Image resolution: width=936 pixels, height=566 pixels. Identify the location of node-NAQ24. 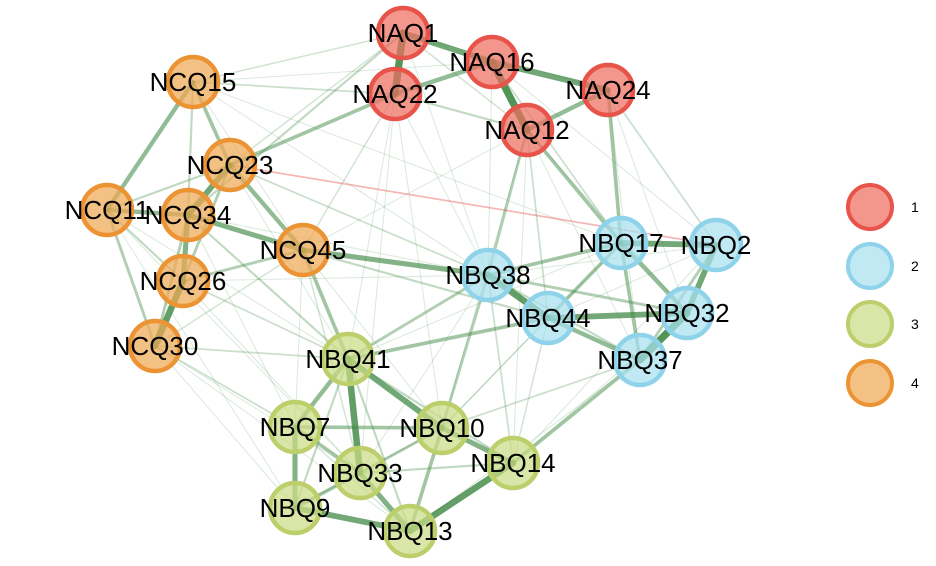
(608, 90).